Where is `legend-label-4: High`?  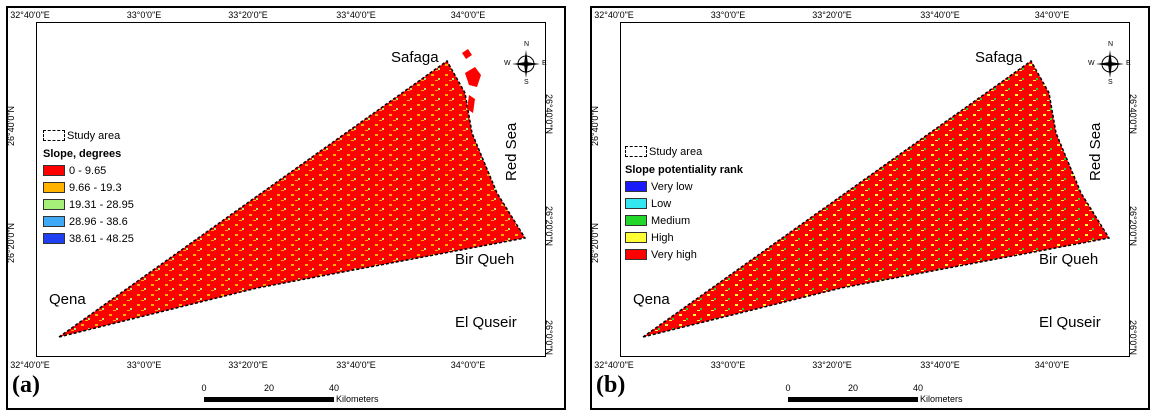 legend-label-4: High is located at coordinates (662, 237).